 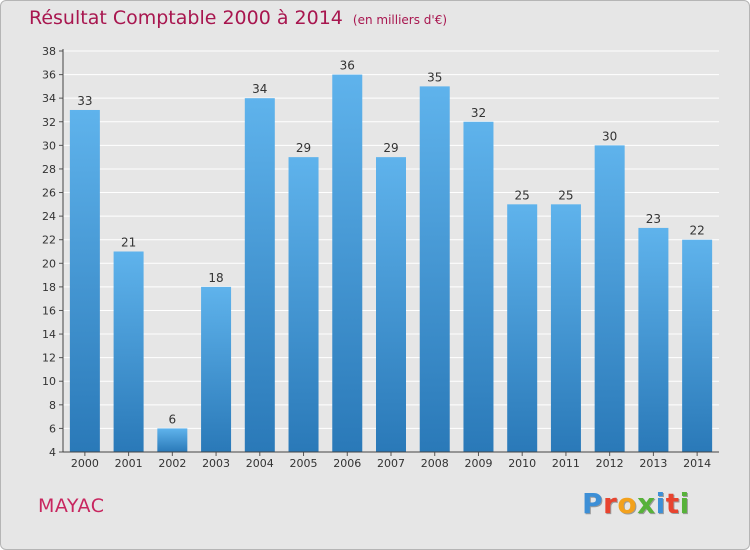 What do you see at coordinates (172, 440) in the screenshot?
I see `bar-2002` at bounding box center [172, 440].